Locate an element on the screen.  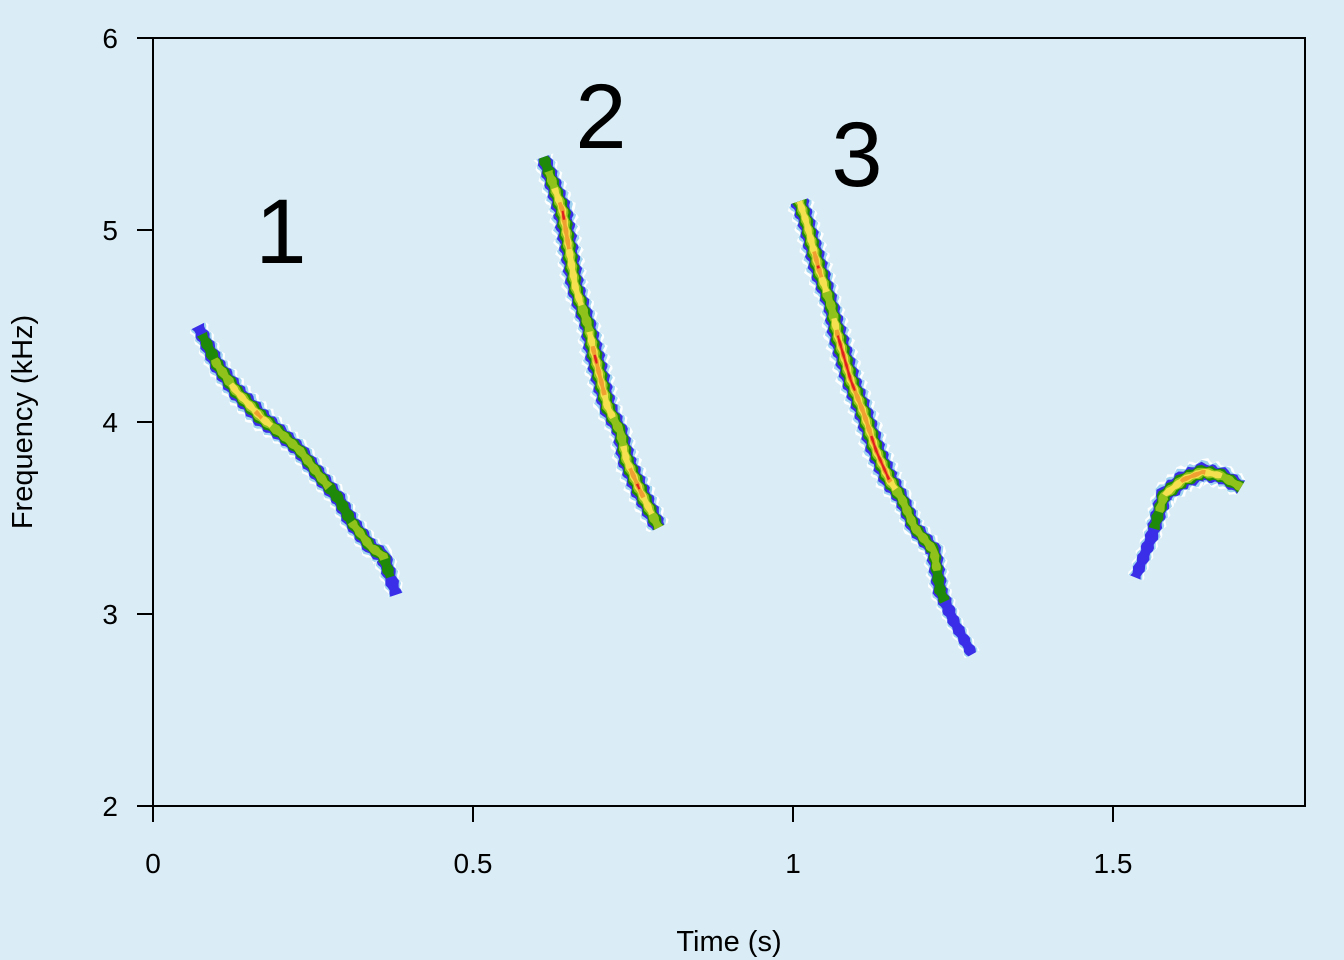
x-axis: 0 0.5 1 1.5 is located at coordinates (638, 842).